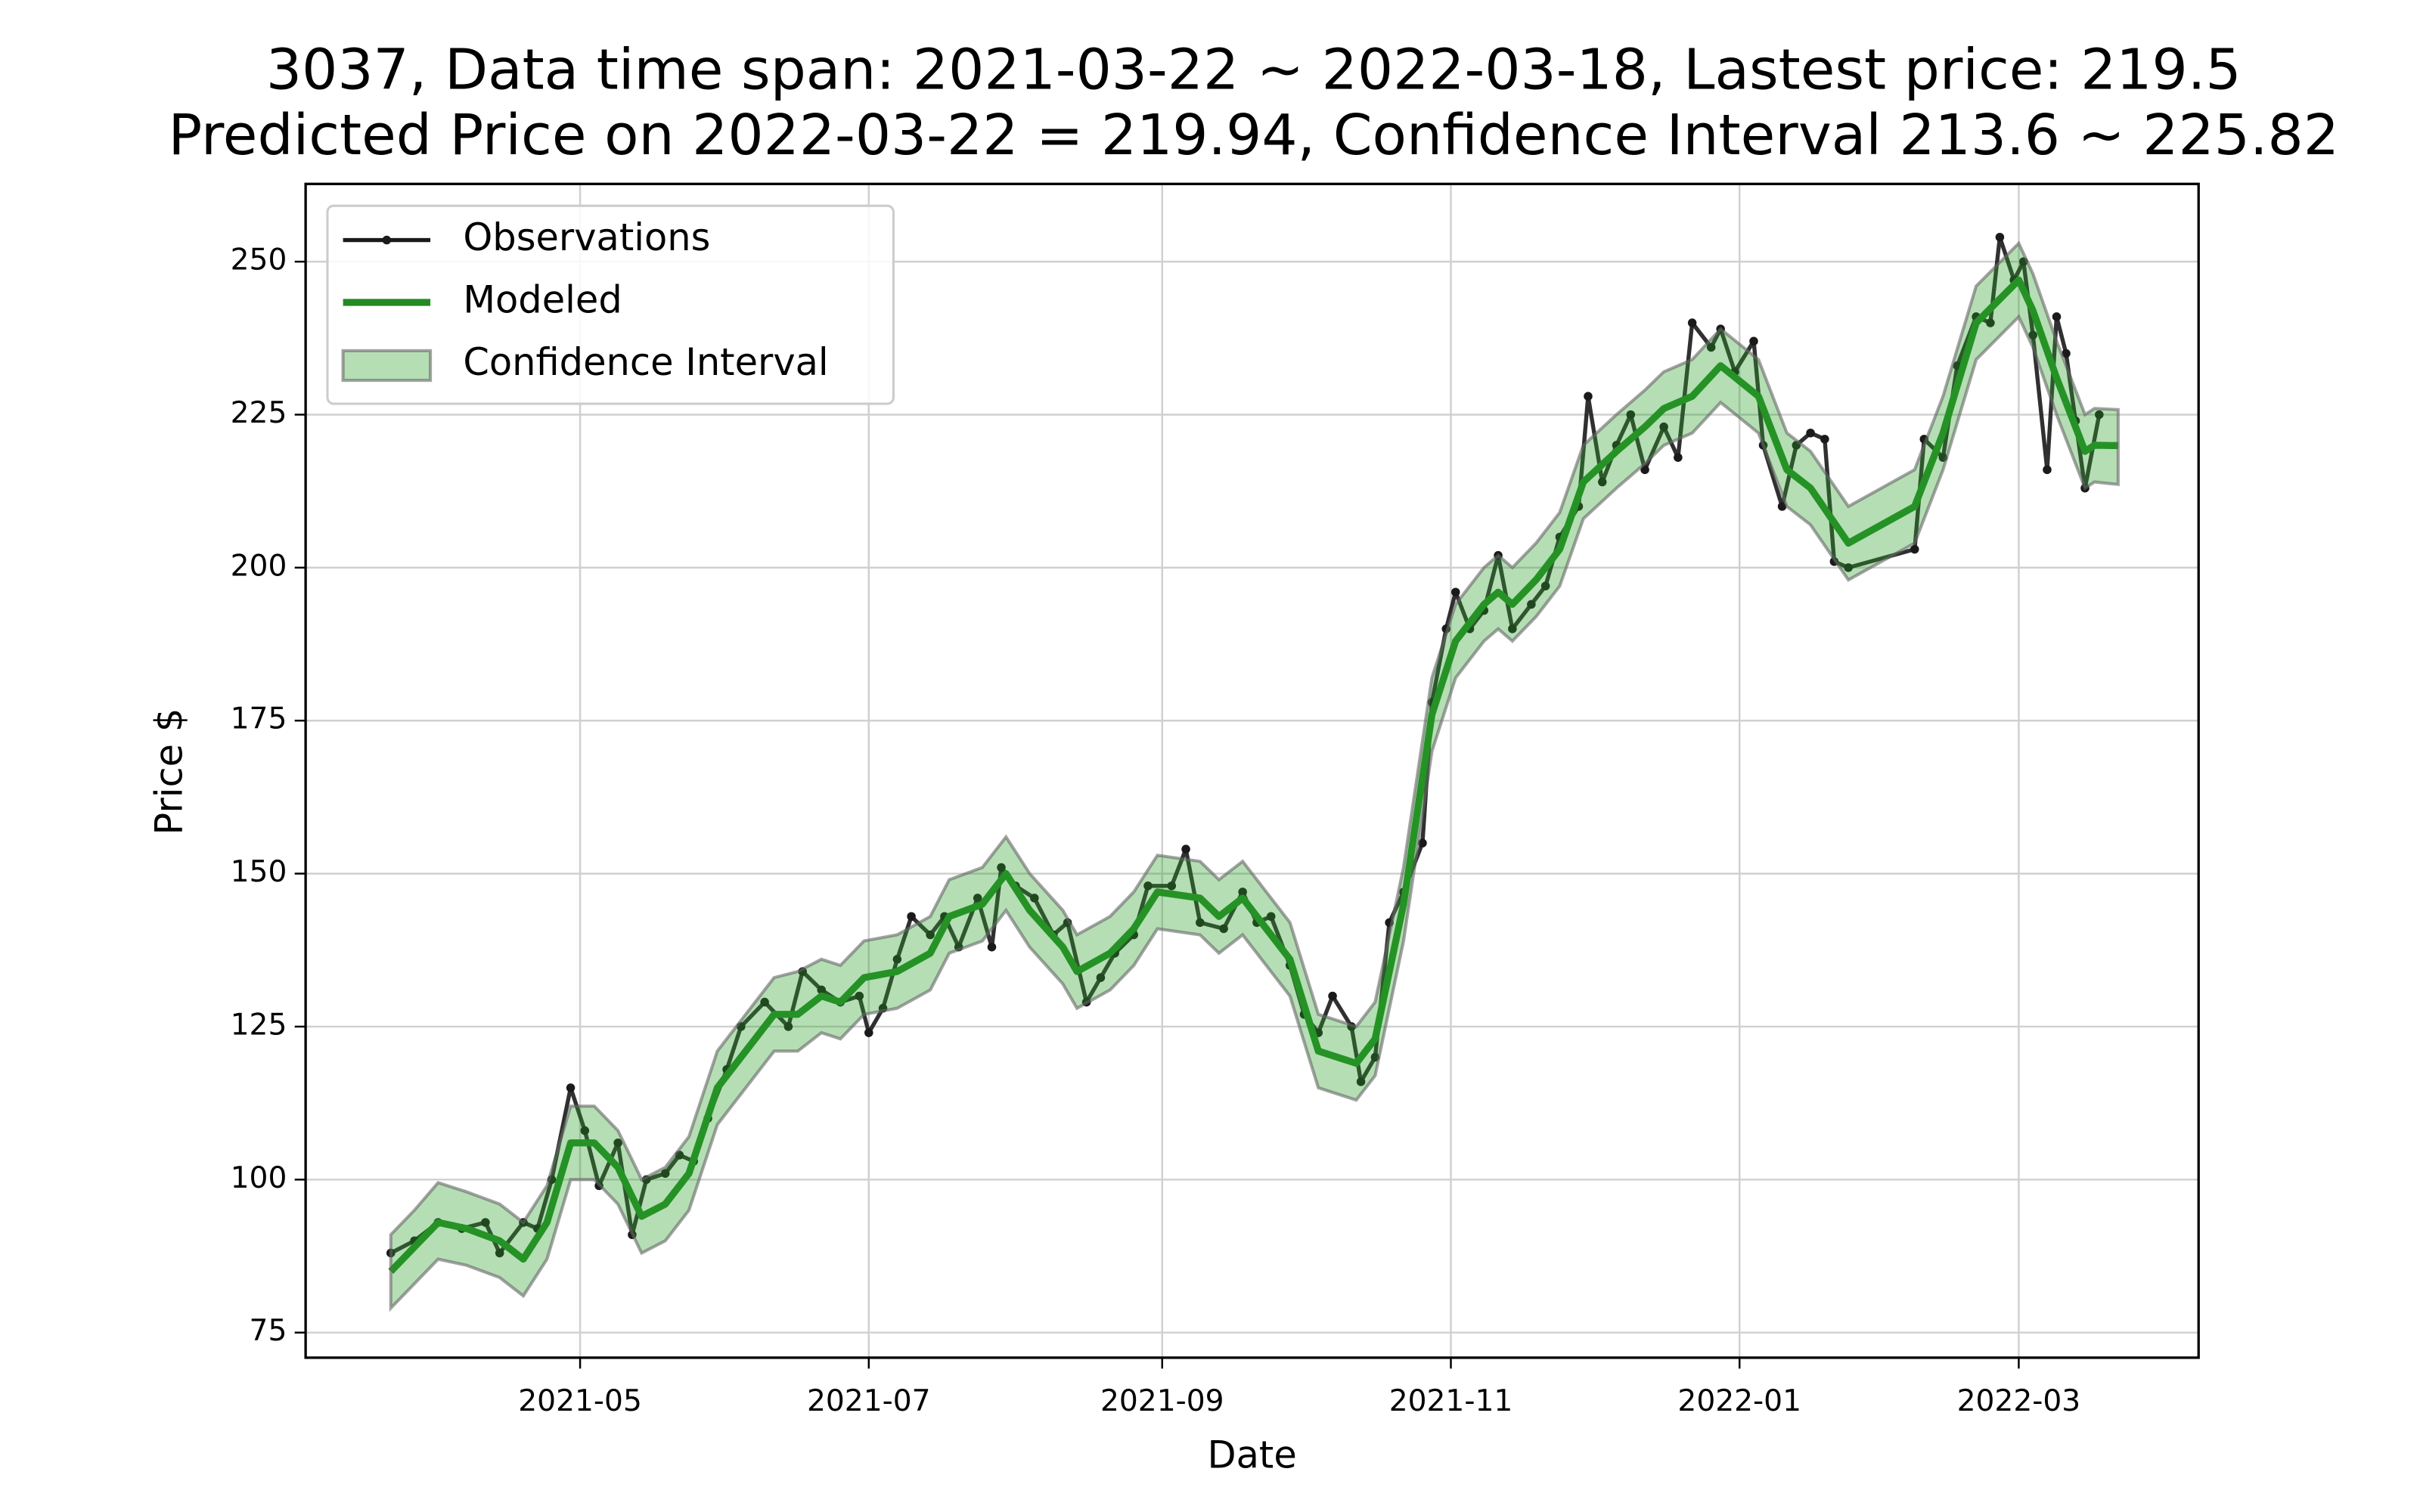  What do you see at coordinates (2019, 1401) in the screenshot?
I see `x-tick-label: 2022-03` at bounding box center [2019, 1401].